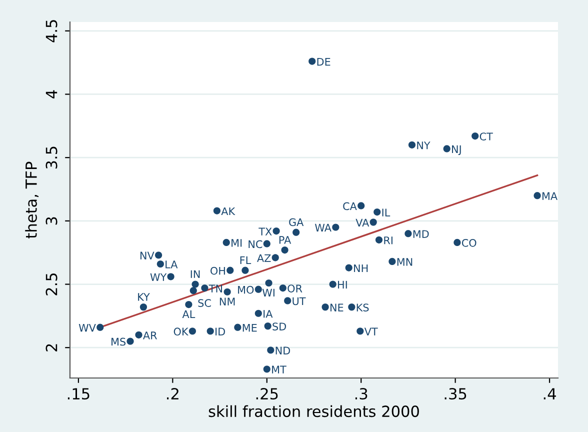  I want to click on data-label: MI, so click(237, 243).